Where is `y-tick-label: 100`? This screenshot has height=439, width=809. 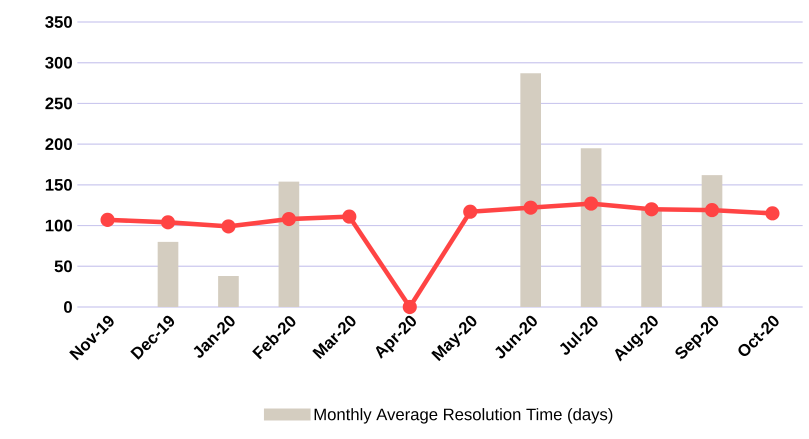
y-tick-label: 100 is located at coordinates (59, 226).